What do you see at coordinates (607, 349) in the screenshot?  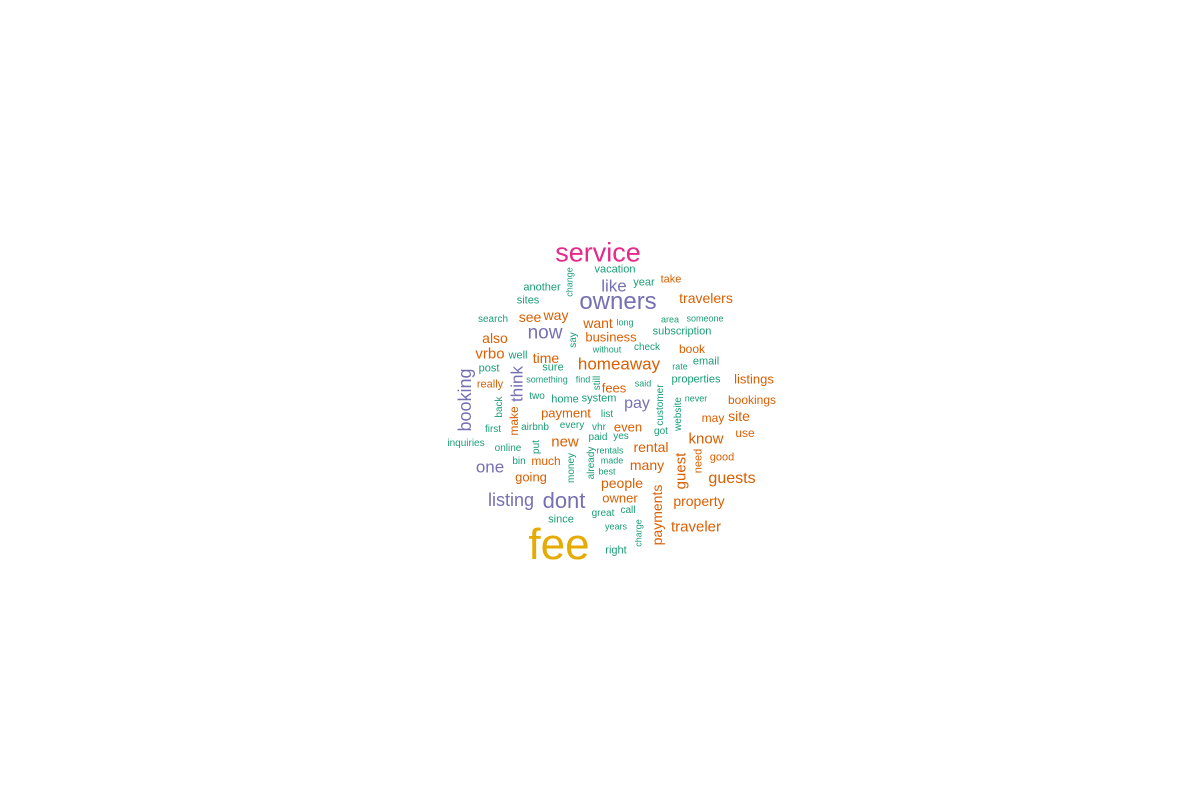 I see `word-without: without` at bounding box center [607, 349].